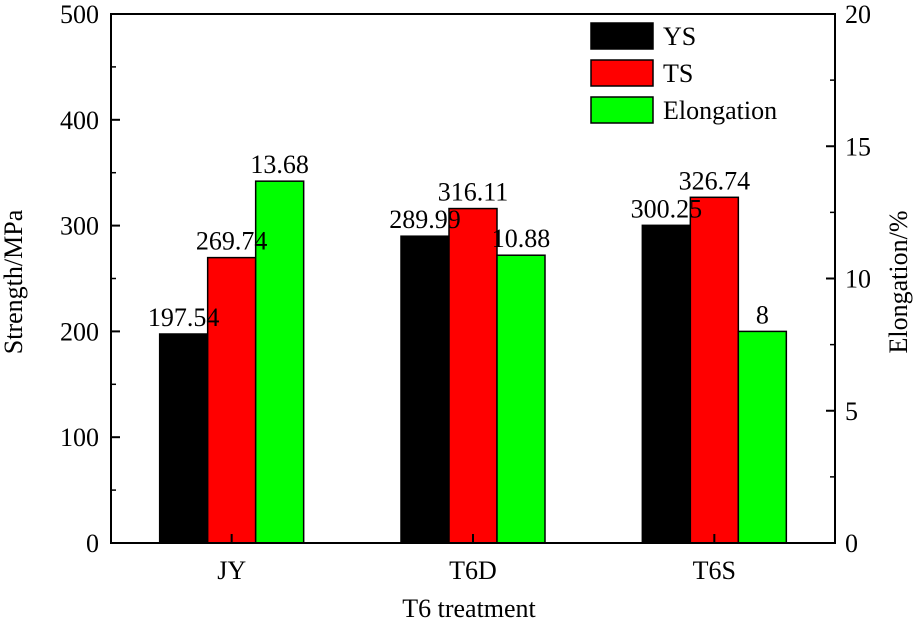 The width and height of the screenshot is (921, 625). Describe the element at coordinates (714, 570) in the screenshot. I see `x-tick-label: T6S` at that location.